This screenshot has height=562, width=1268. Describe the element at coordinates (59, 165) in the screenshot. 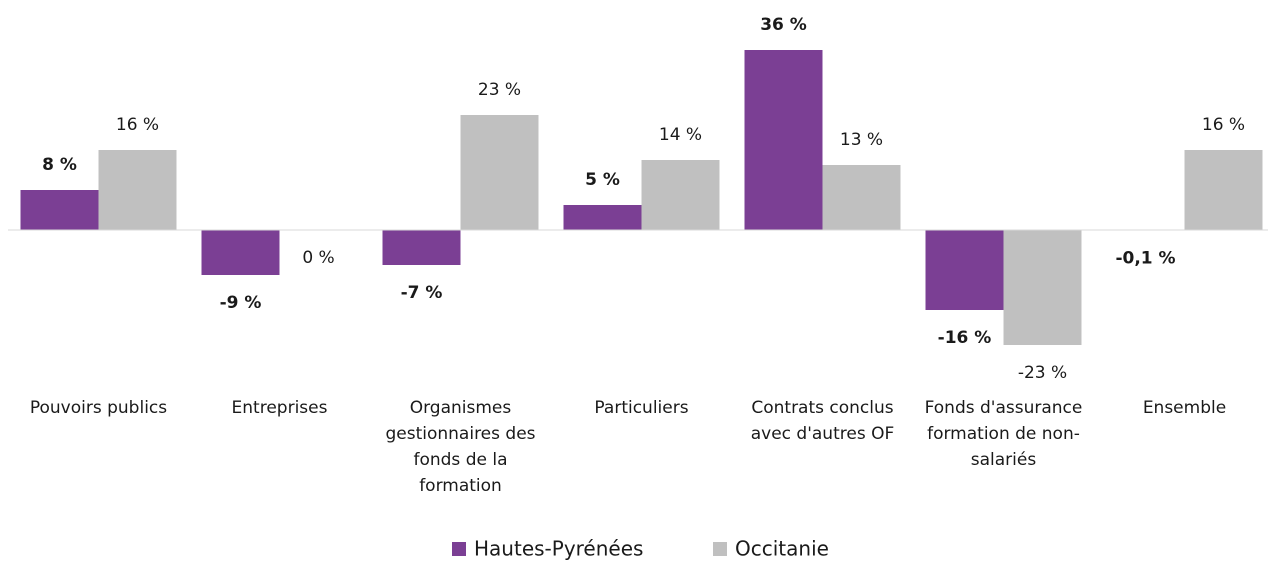

I see `data-label: 8 %` at that location.